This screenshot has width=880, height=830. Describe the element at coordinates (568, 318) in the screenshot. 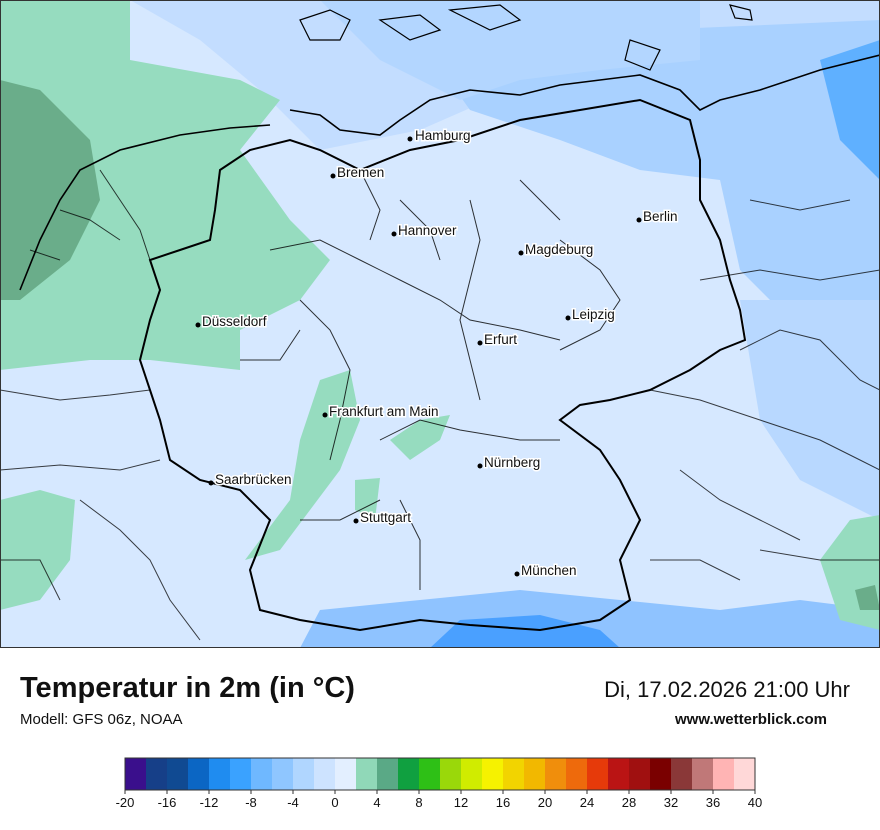

I see `city-dot-leipzig` at that location.